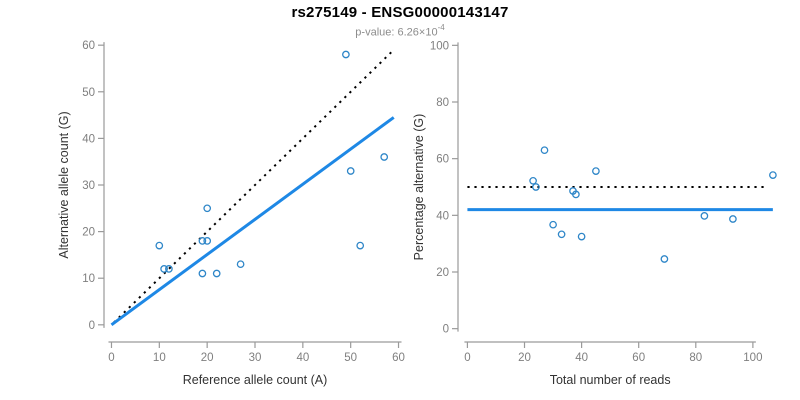 The height and width of the screenshot is (400, 800). Describe the element at coordinates (255, 358) in the screenshot. I see `x-tick-label: 30` at that location.